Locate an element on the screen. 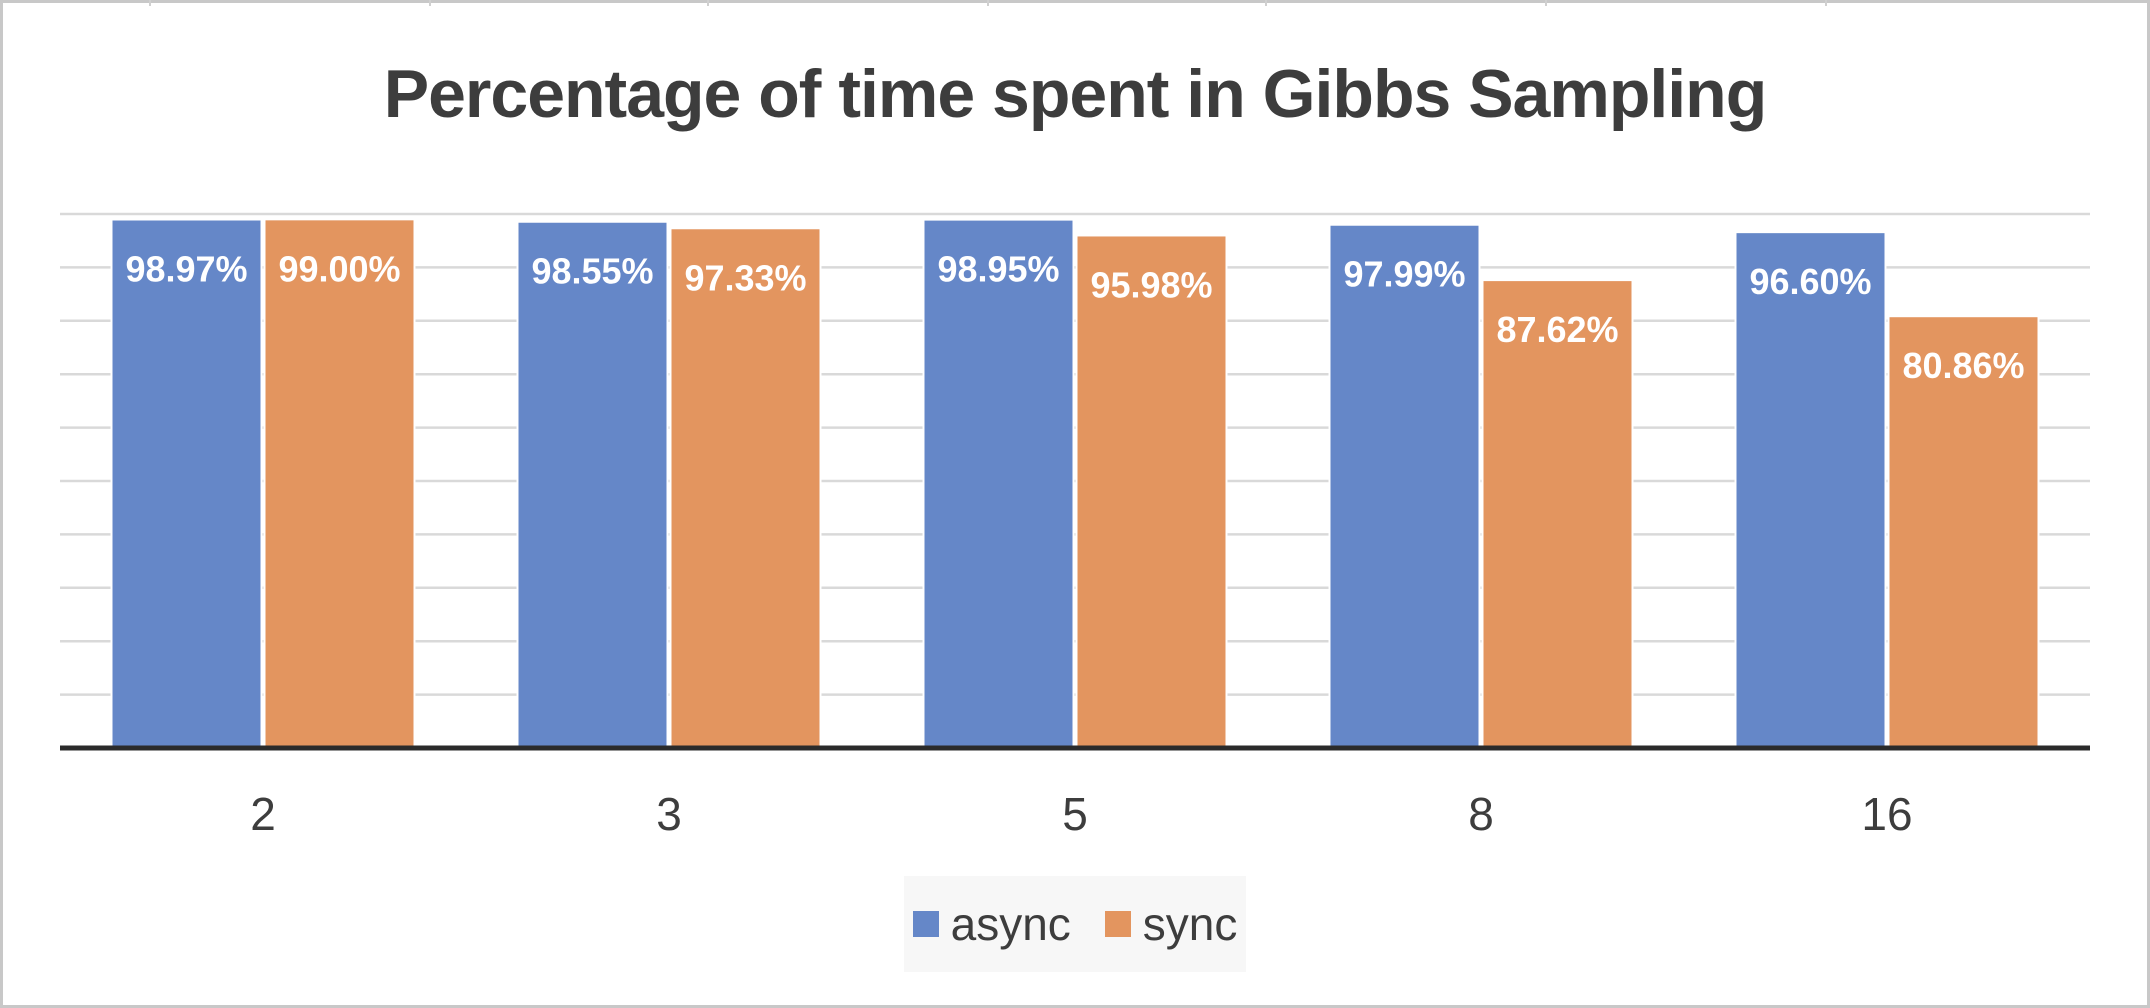 The width and height of the screenshot is (2150, 1008). legend-item-async: async is located at coordinates (991, 924).